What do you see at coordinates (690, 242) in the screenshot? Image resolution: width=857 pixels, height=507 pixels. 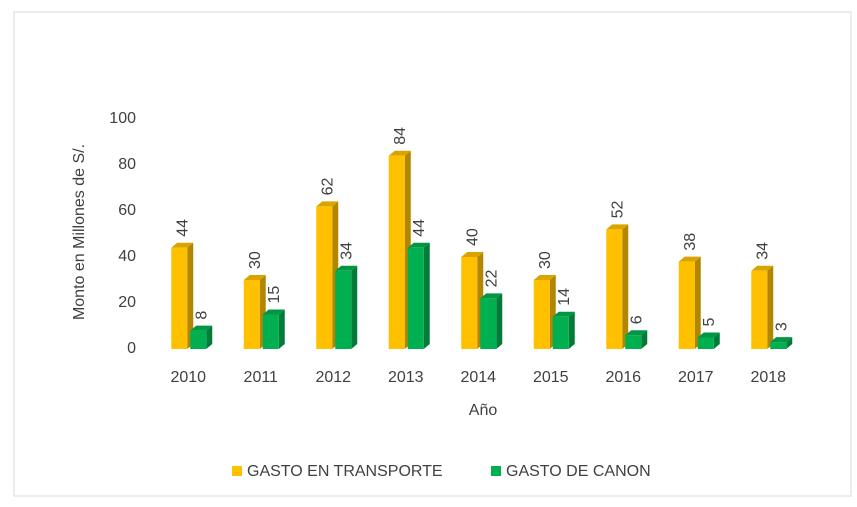 I see `data-label: 38` at bounding box center [690, 242].